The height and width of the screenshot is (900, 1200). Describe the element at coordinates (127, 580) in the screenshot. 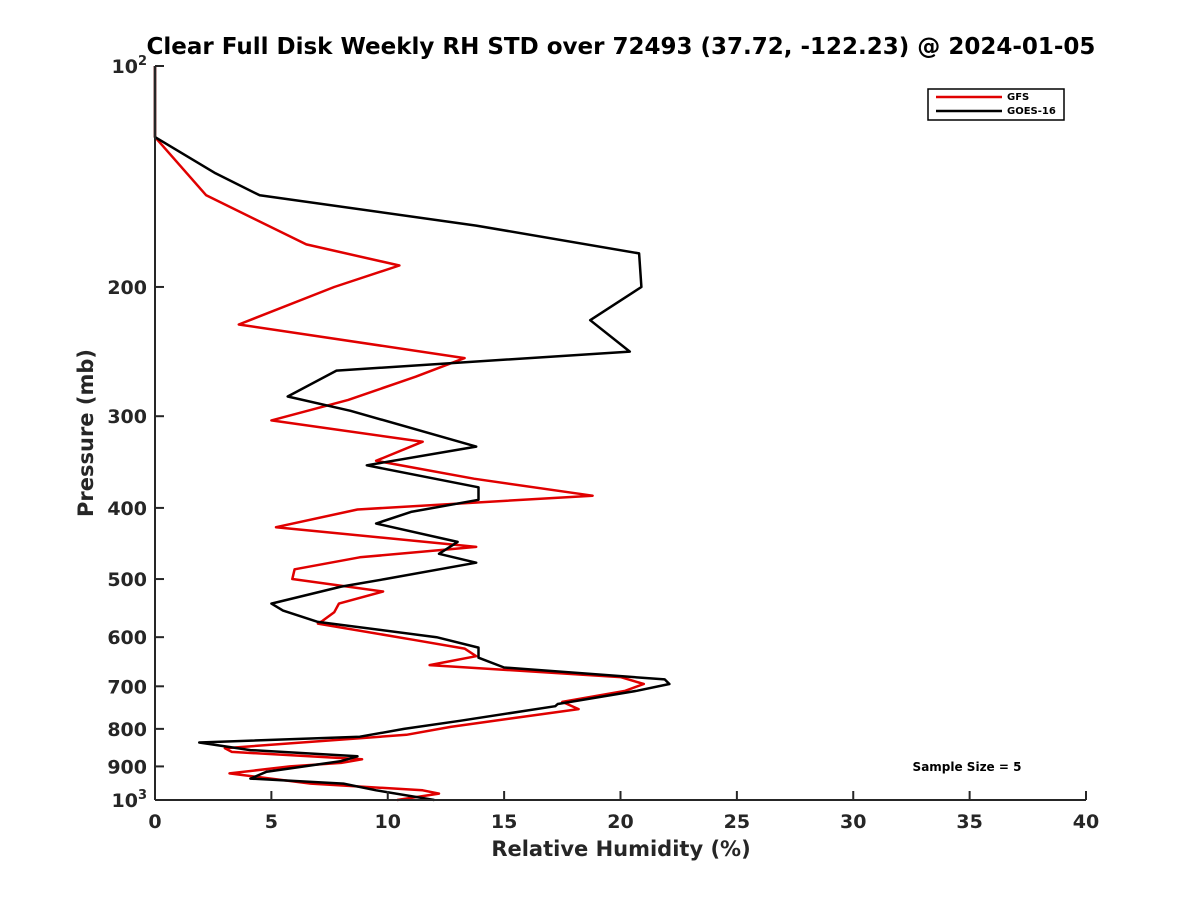

I see `y-tick-label: 500` at that location.